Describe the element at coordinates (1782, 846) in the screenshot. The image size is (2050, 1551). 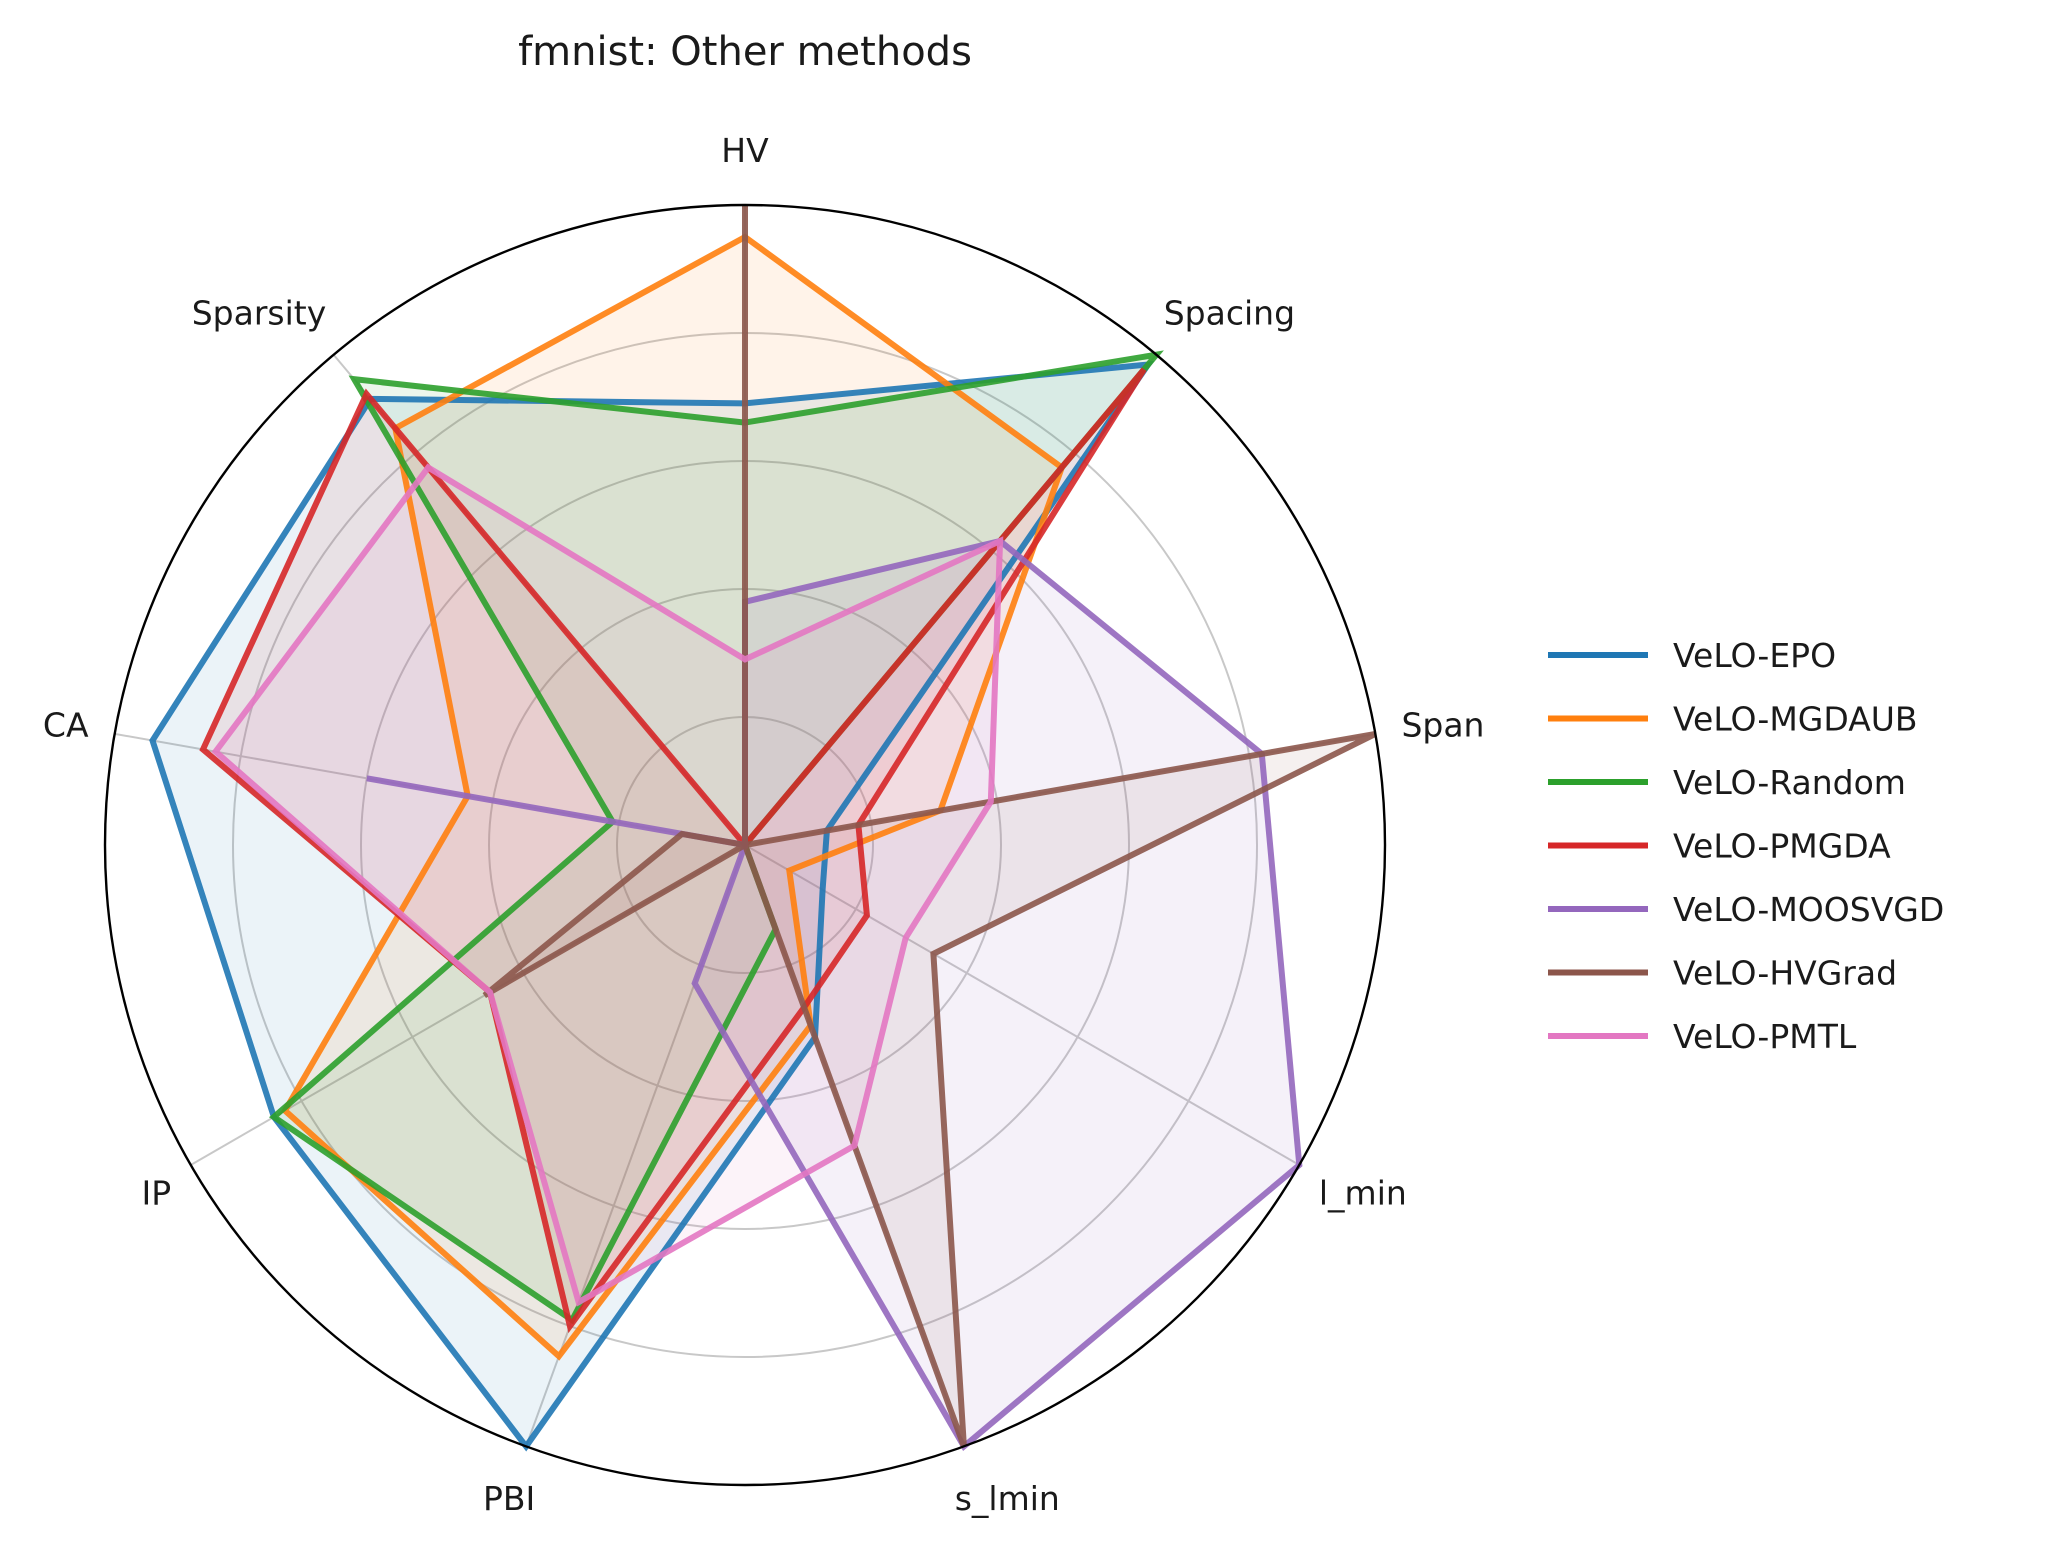
I see `legend-label-velo-pmgda: VeLO-PMGDA` at that location.